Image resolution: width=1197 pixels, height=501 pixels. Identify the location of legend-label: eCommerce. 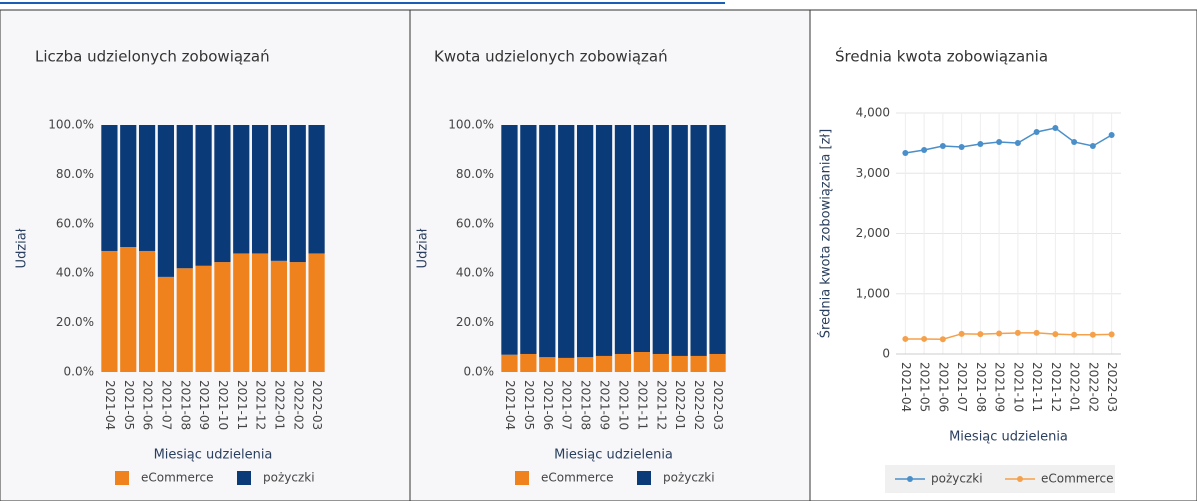
(1077, 479).